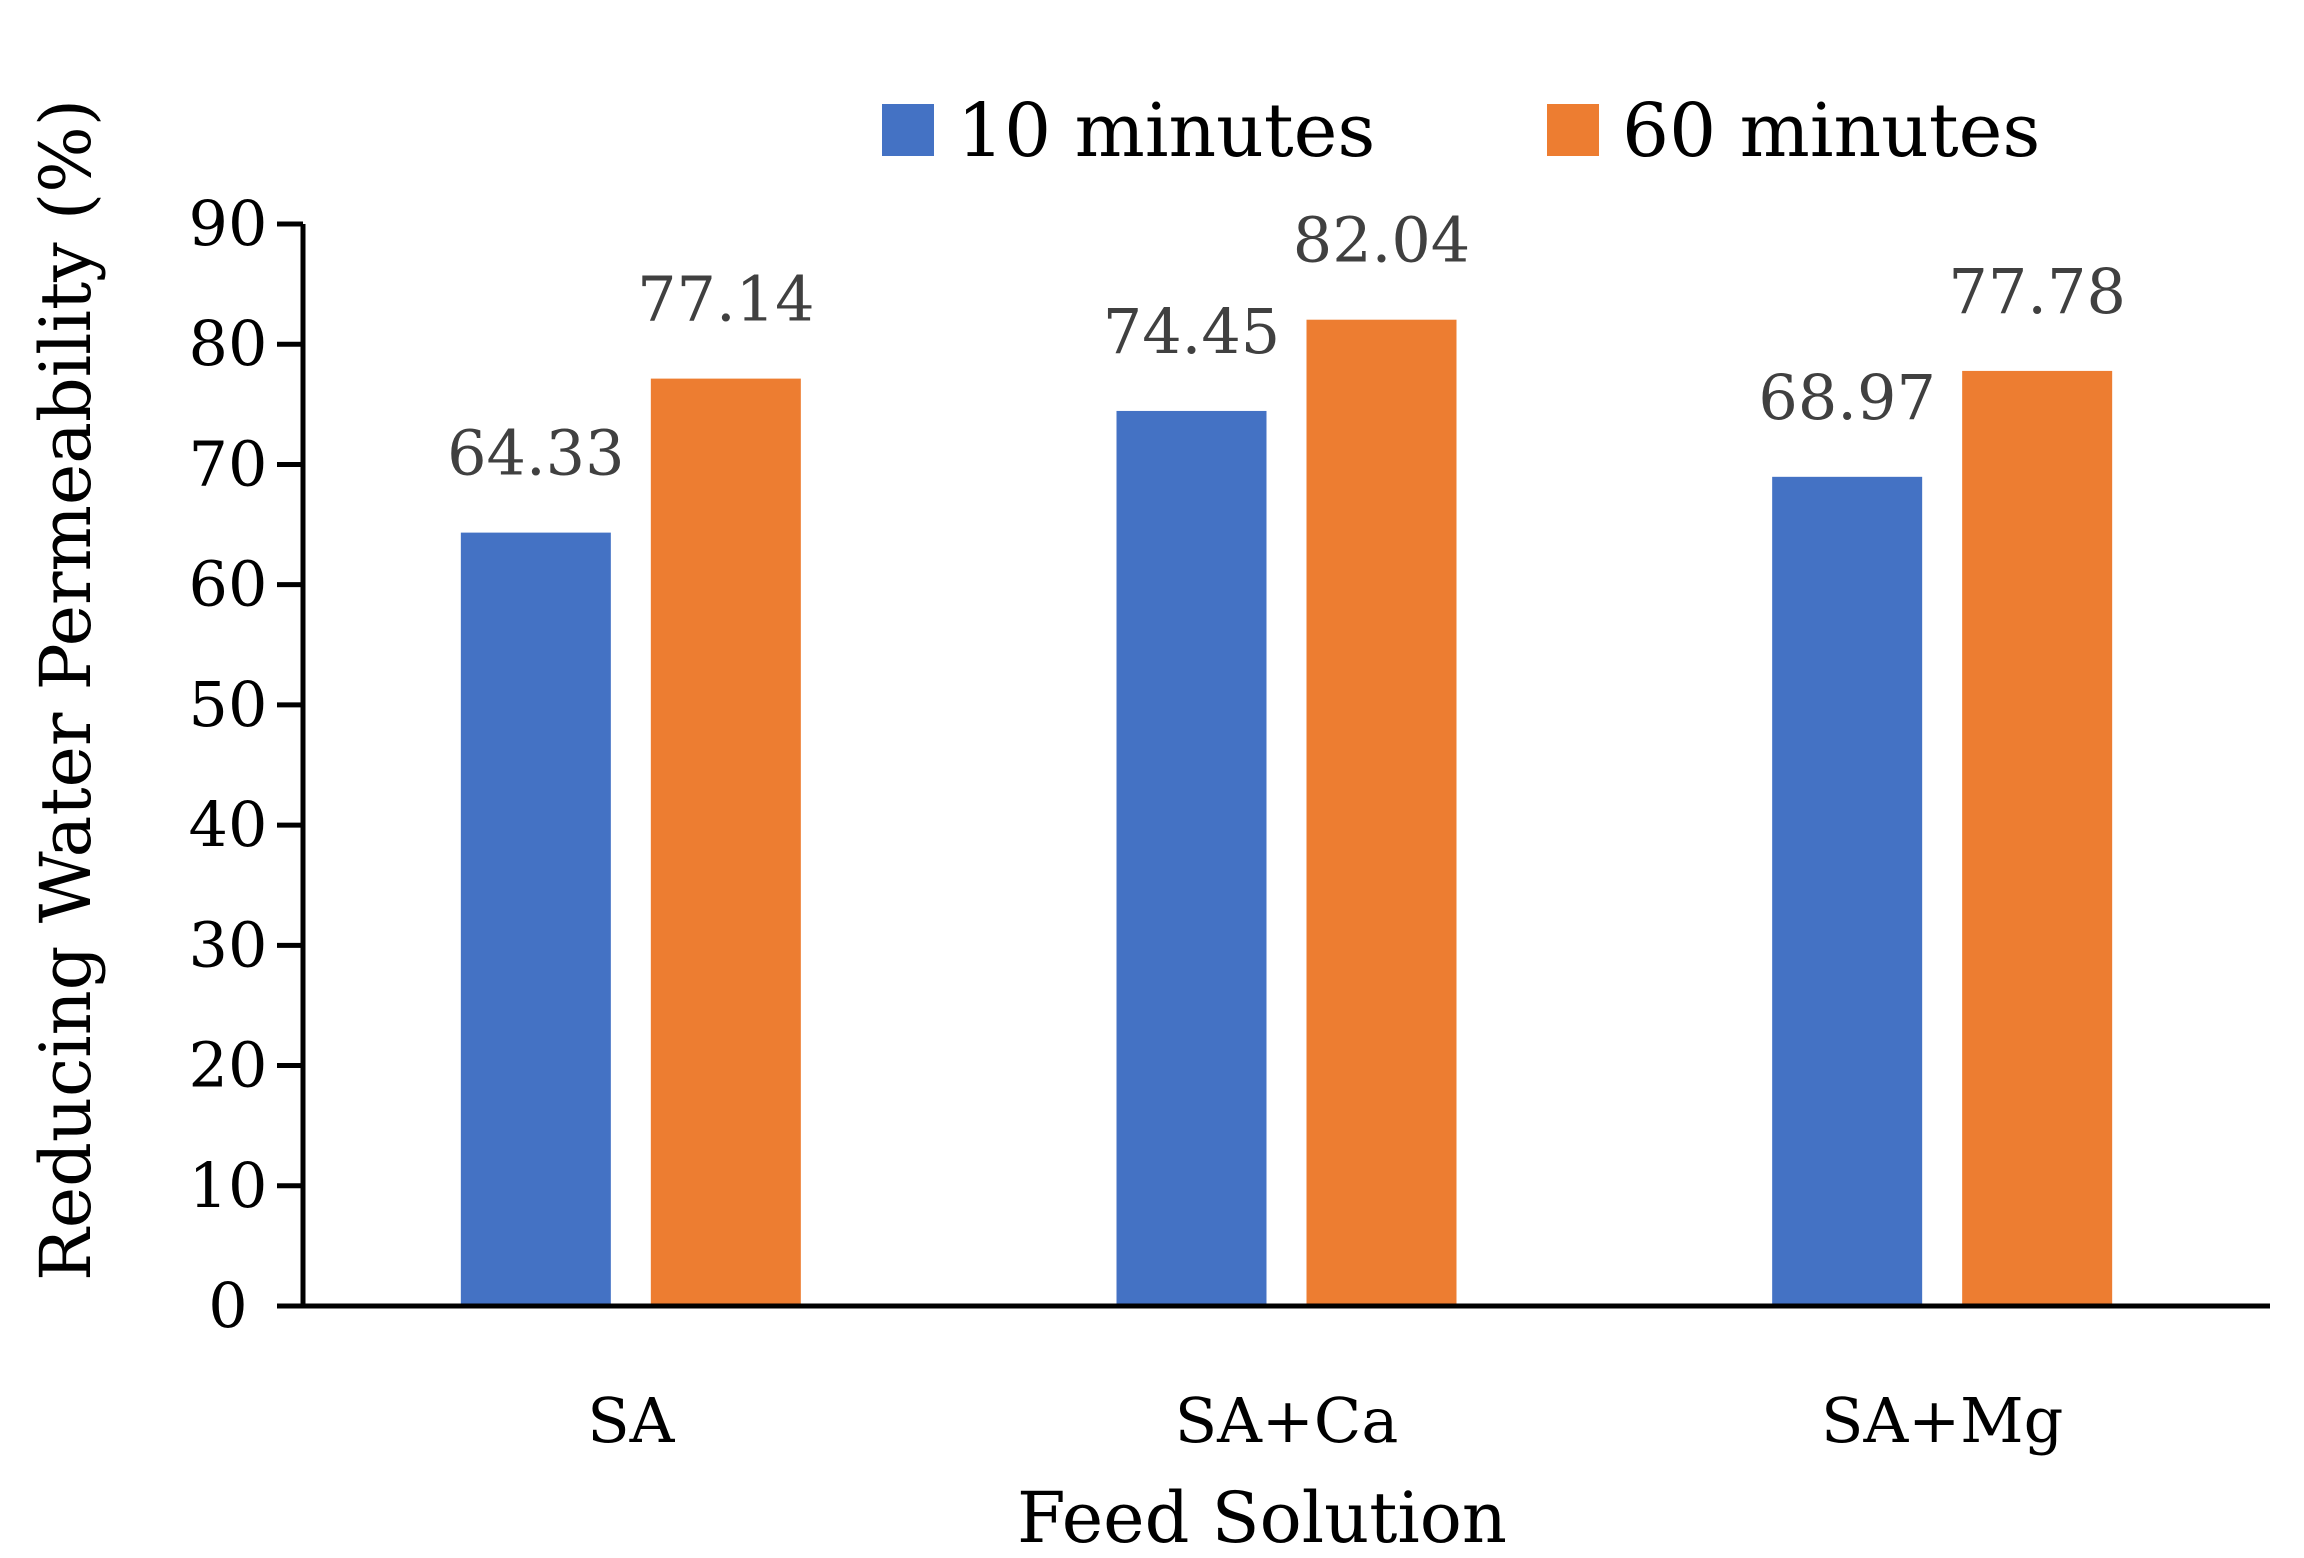  I want to click on bar-60-minutes-SA-Ca, so click(1381, 812).